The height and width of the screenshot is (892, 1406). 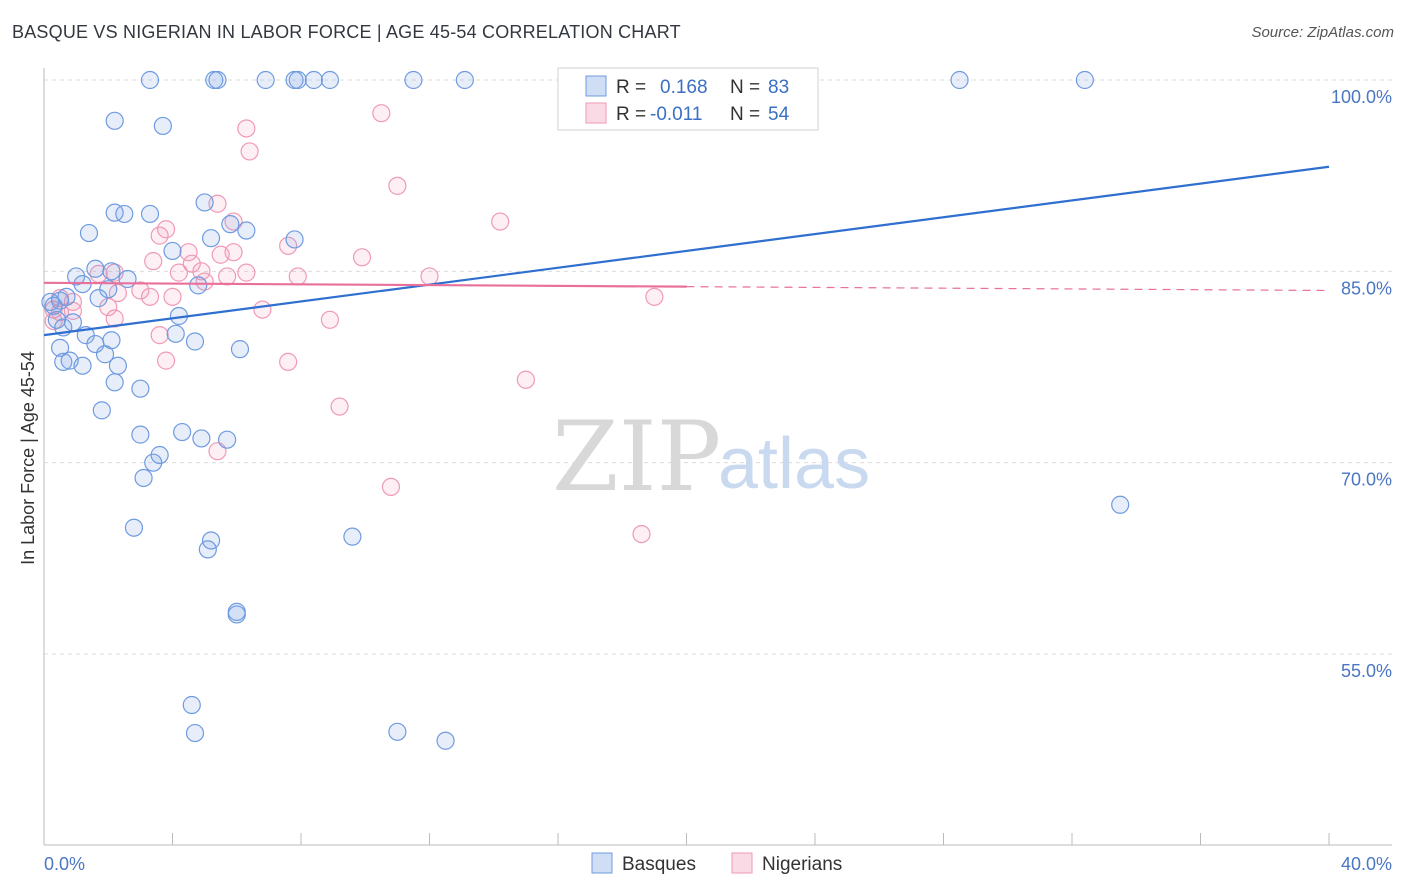 I want to click on bottom-legend: Basques Nigerians, so click(x=716, y=863).